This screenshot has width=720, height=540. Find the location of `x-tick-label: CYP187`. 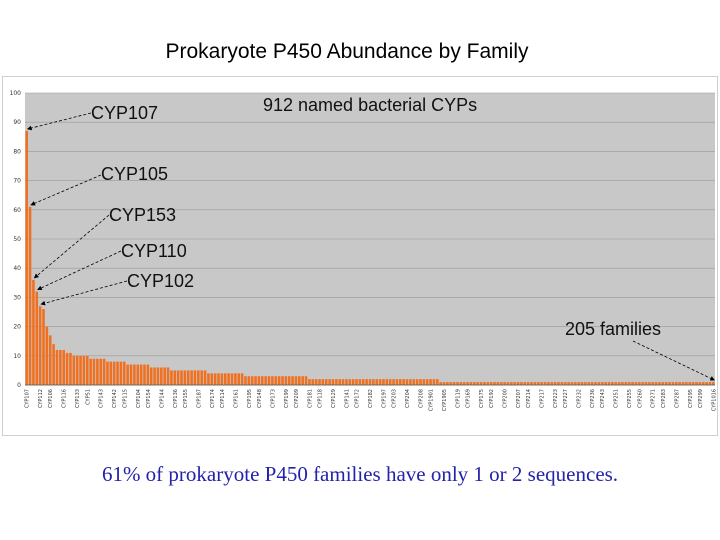

x-tick-label: CYP187 is located at coordinates (199, 398).